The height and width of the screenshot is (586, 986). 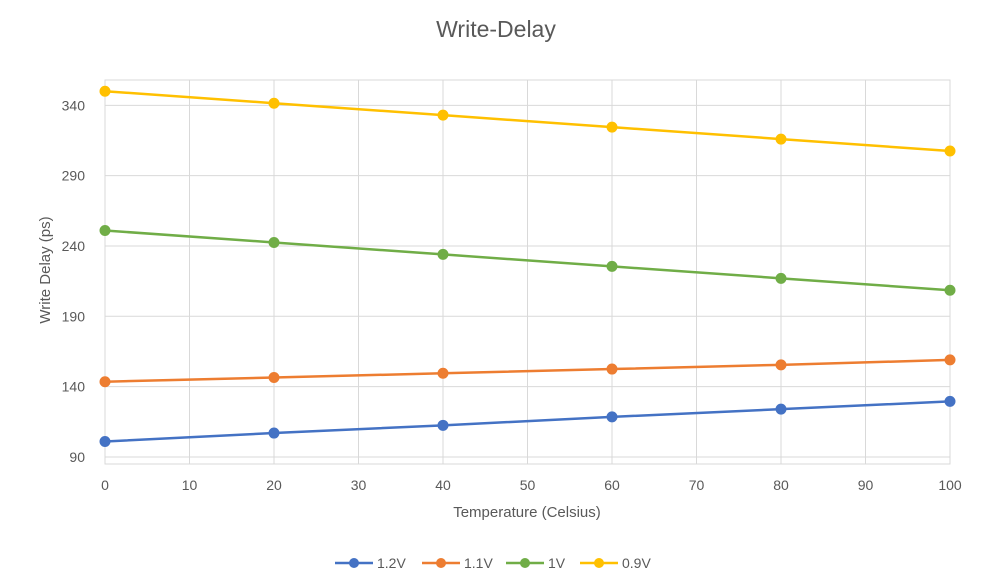 I want to click on series-0.9V, so click(x=527, y=121).